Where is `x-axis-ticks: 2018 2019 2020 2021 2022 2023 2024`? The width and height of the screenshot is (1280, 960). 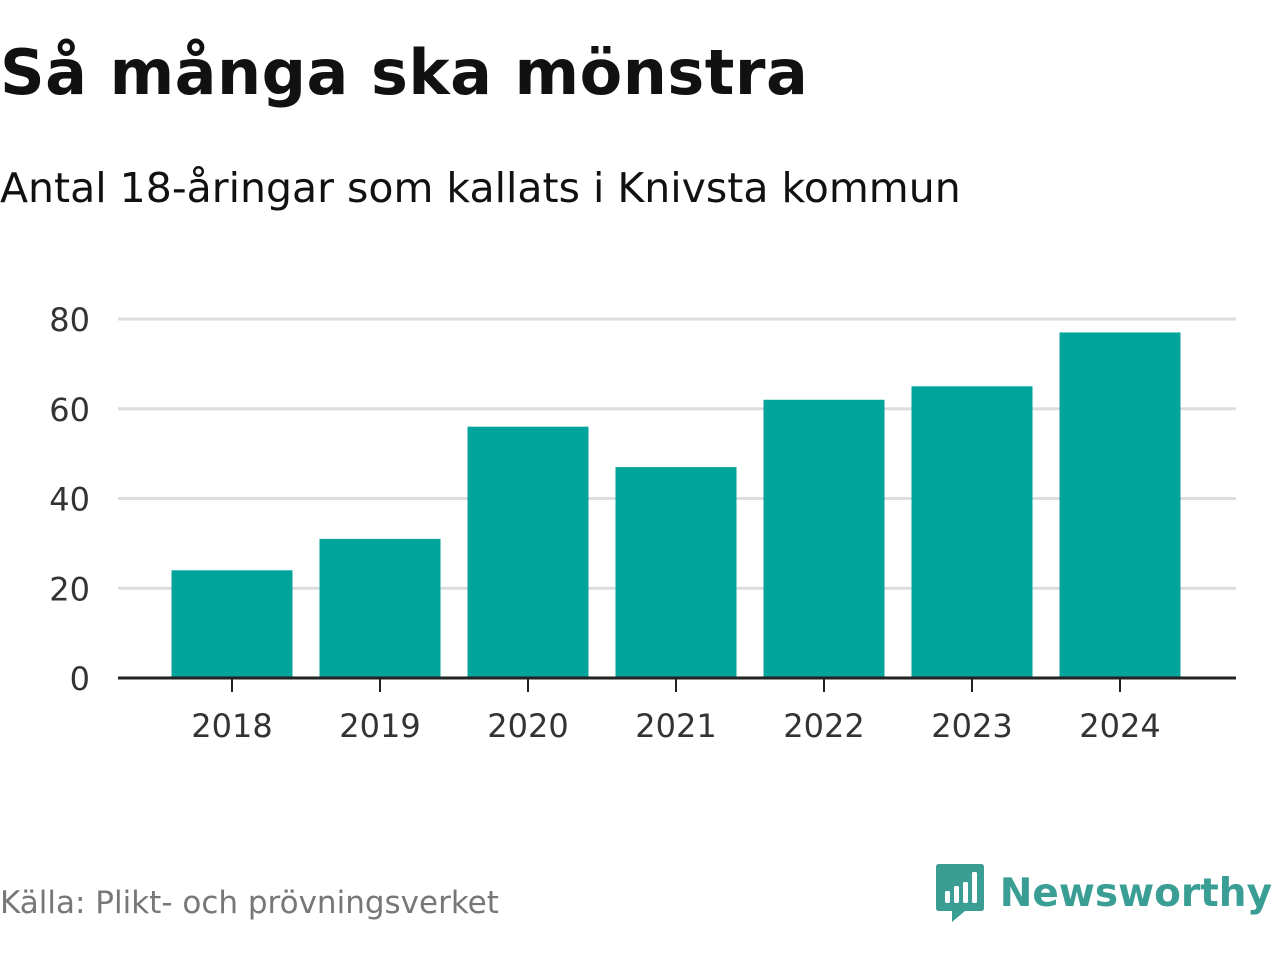 x-axis-ticks: 2018 2019 2020 2021 2022 2023 2024 is located at coordinates (676, 711).